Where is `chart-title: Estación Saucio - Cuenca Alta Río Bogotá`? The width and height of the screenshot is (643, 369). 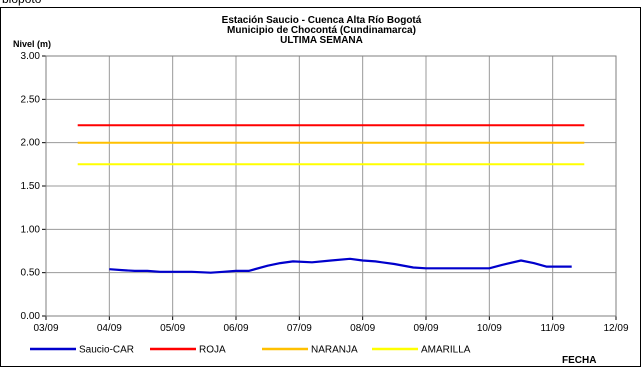
chart-title: Estación Saucio - Cuenca Alta Río Bogotá is located at coordinates (321, 20).